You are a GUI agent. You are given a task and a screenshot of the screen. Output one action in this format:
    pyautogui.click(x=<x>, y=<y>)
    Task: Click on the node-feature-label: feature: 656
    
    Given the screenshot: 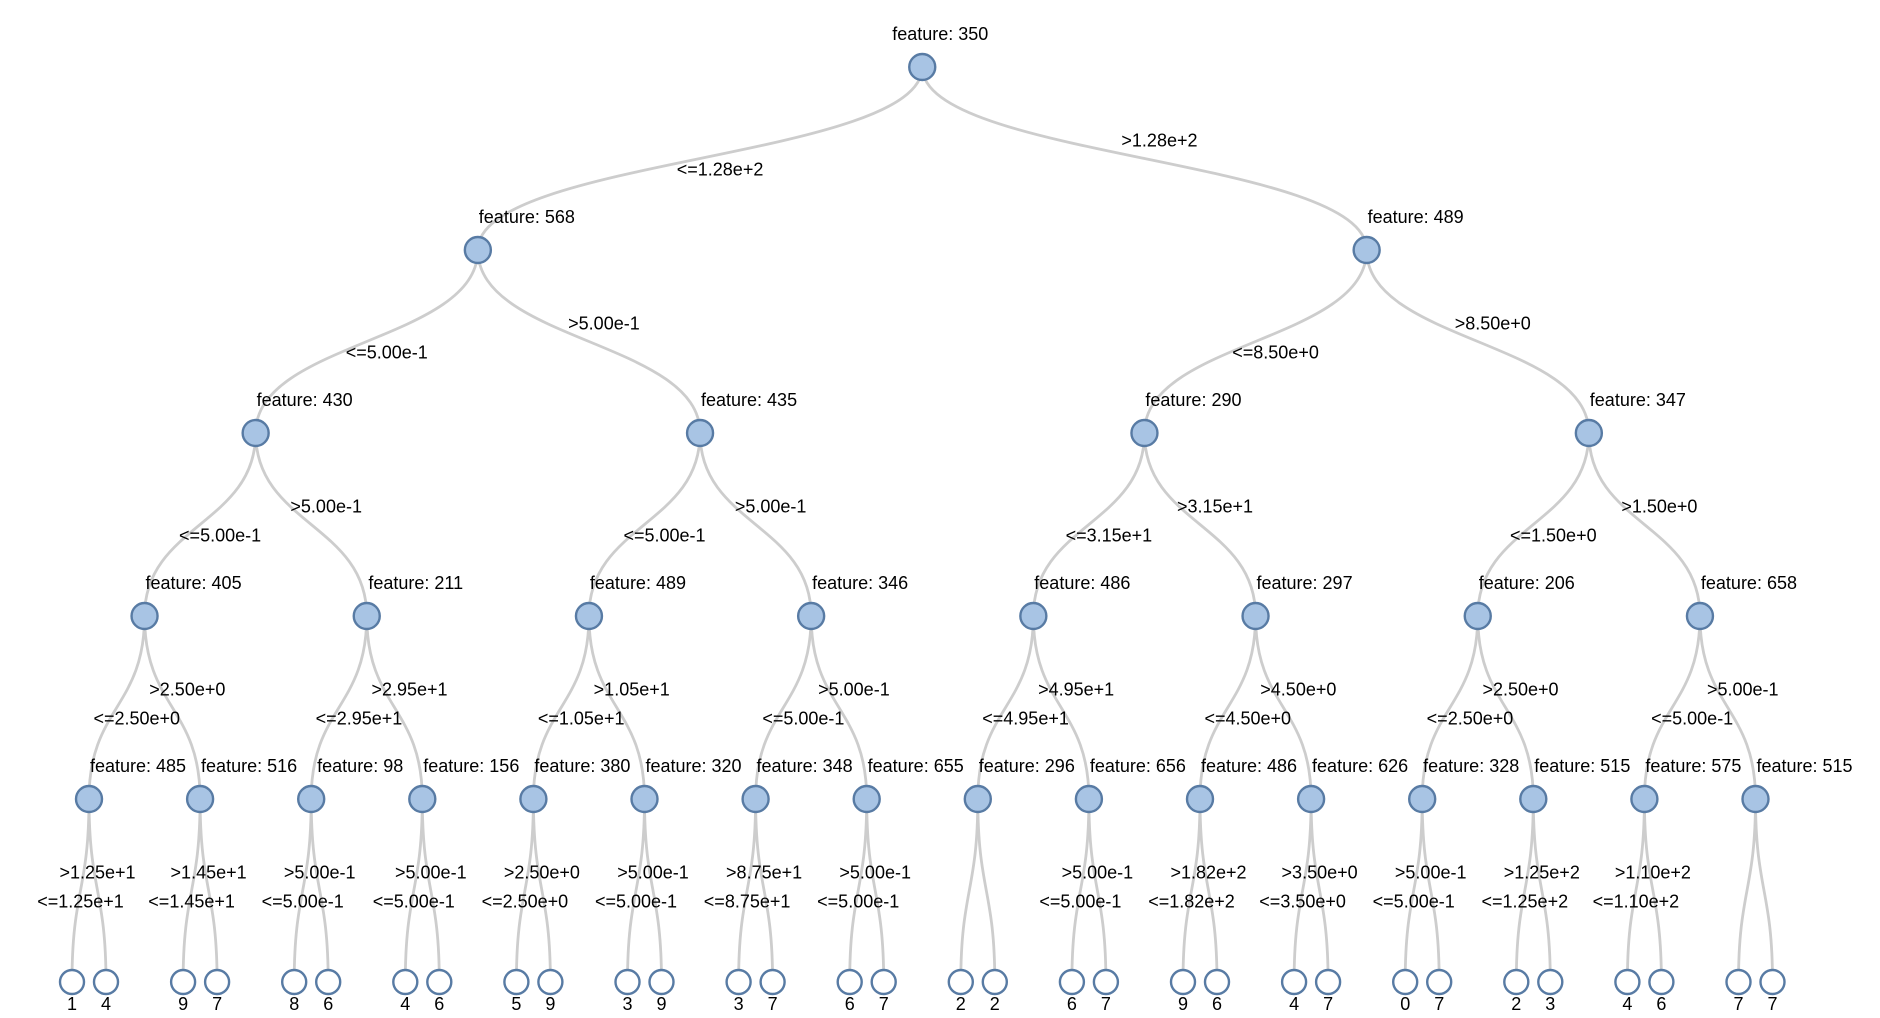 What is the action you would take?
    pyautogui.click(x=1138, y=766)
    